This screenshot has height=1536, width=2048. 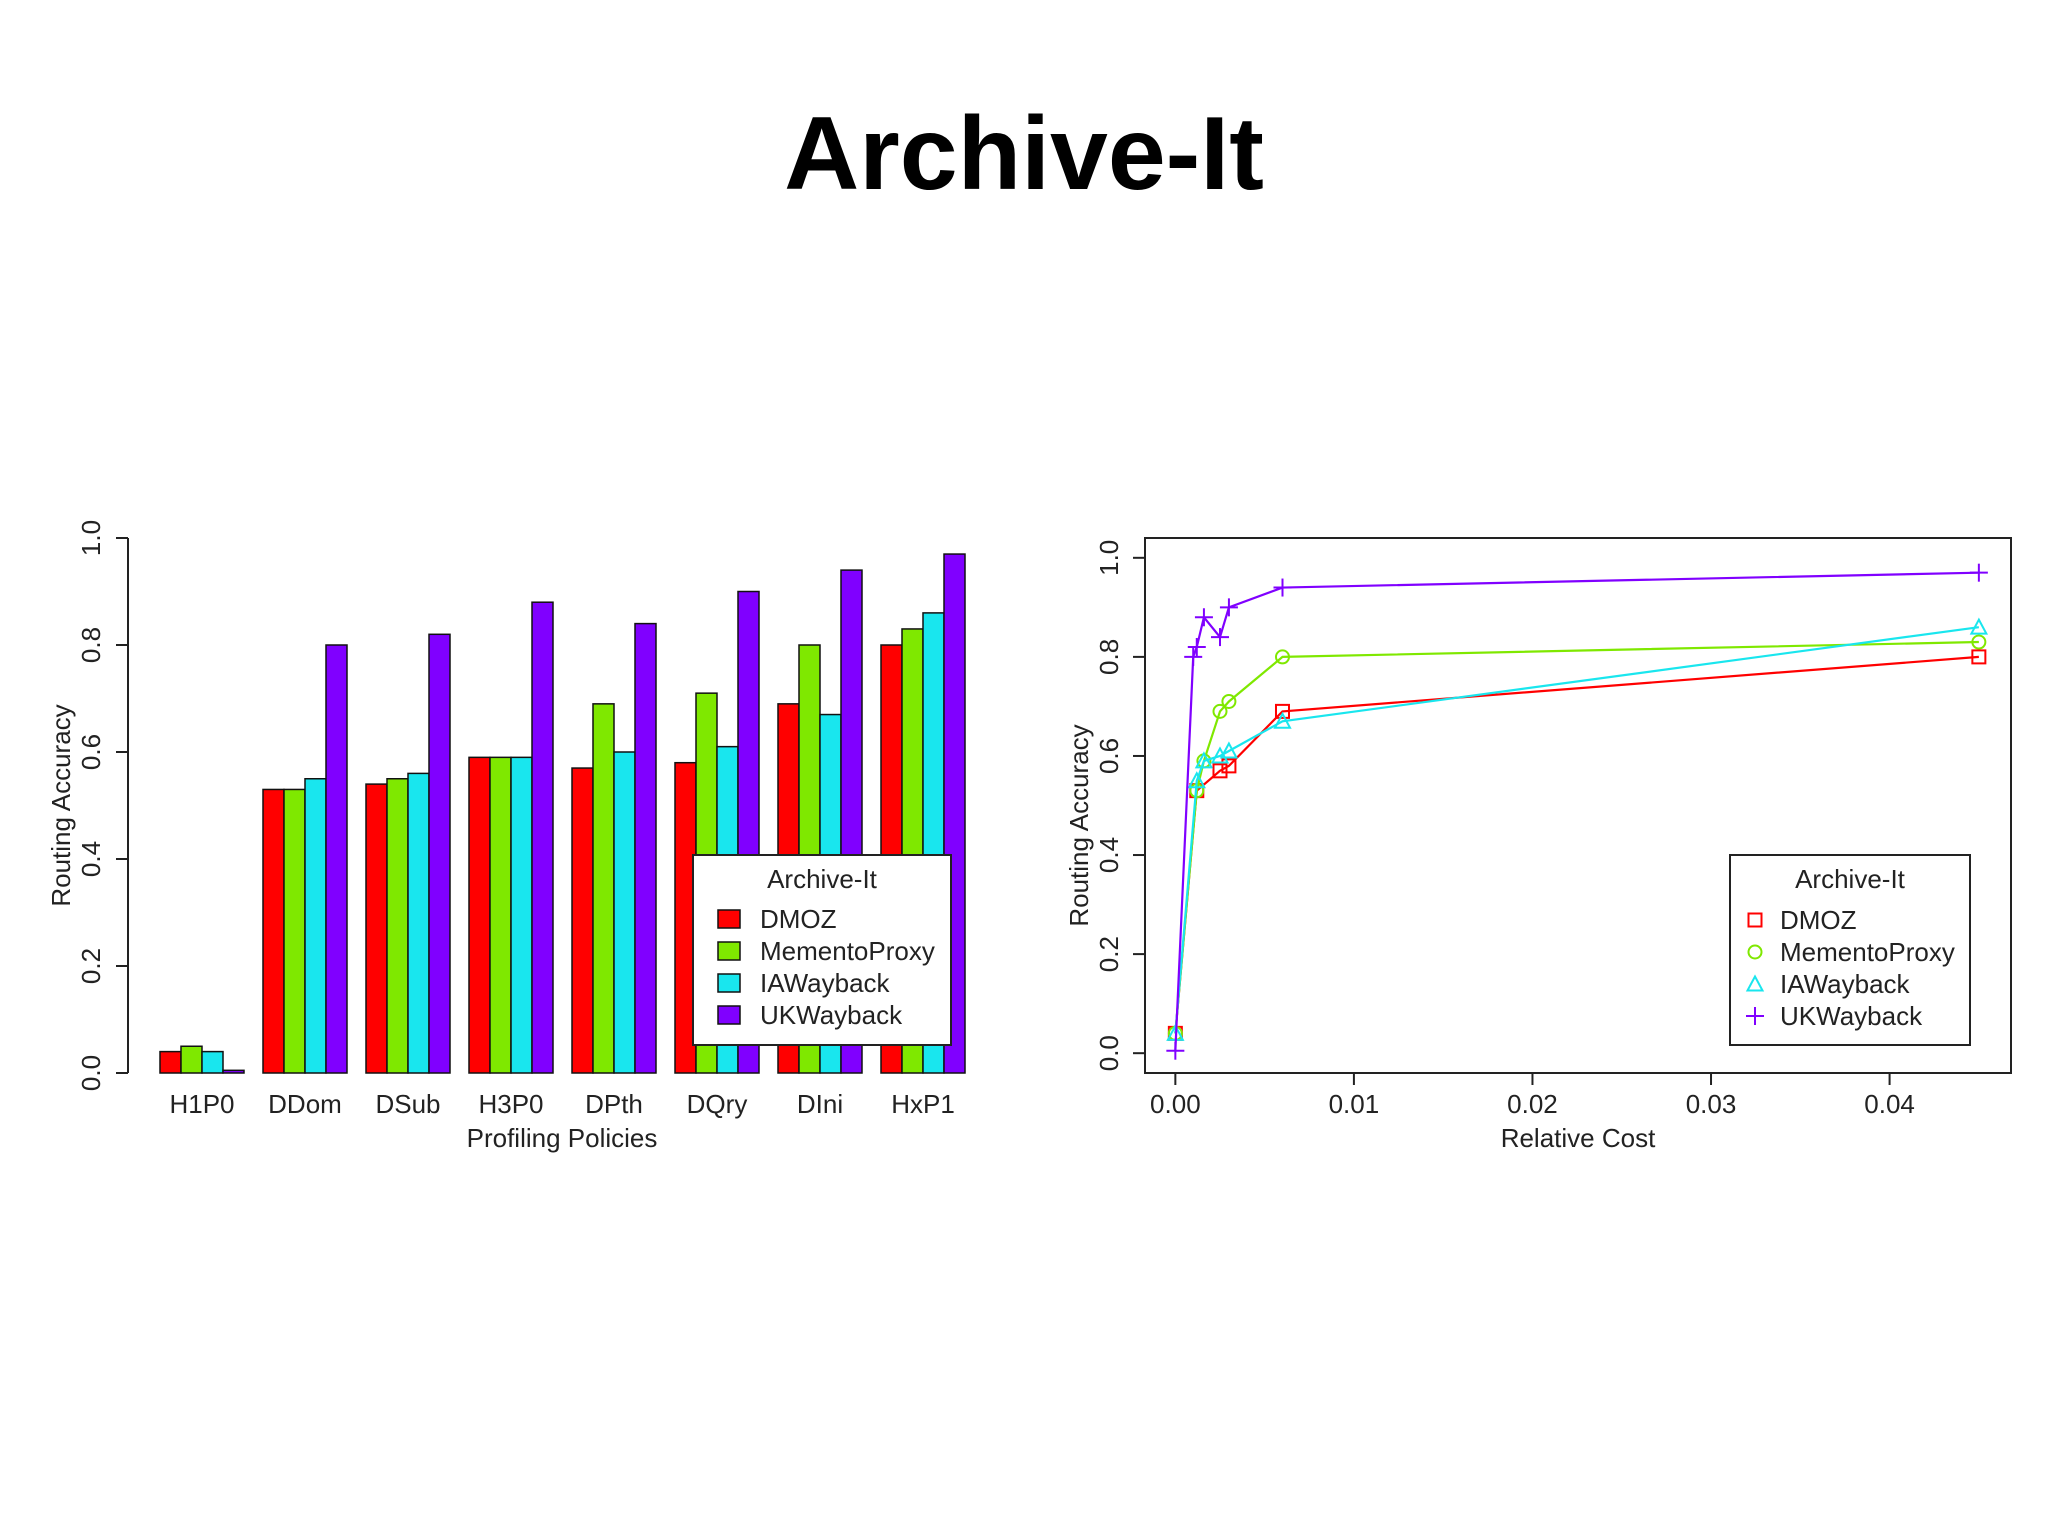 I want to click on bar-UKWayback-DDom, so click(x=336, y=859).